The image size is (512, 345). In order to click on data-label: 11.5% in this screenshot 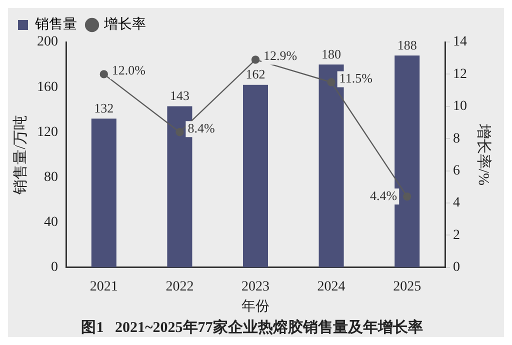, I will do `click(356, 78)`.